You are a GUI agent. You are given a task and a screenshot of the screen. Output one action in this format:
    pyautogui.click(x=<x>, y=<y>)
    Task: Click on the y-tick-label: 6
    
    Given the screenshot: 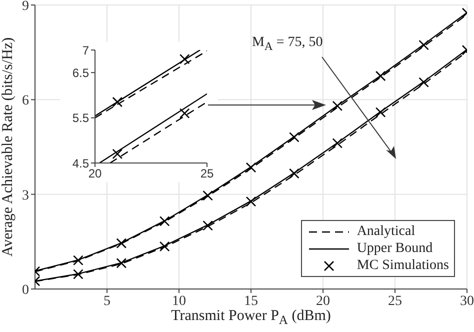 What is the action you would take?
    pyautogui.click(x=25, y=101)
    